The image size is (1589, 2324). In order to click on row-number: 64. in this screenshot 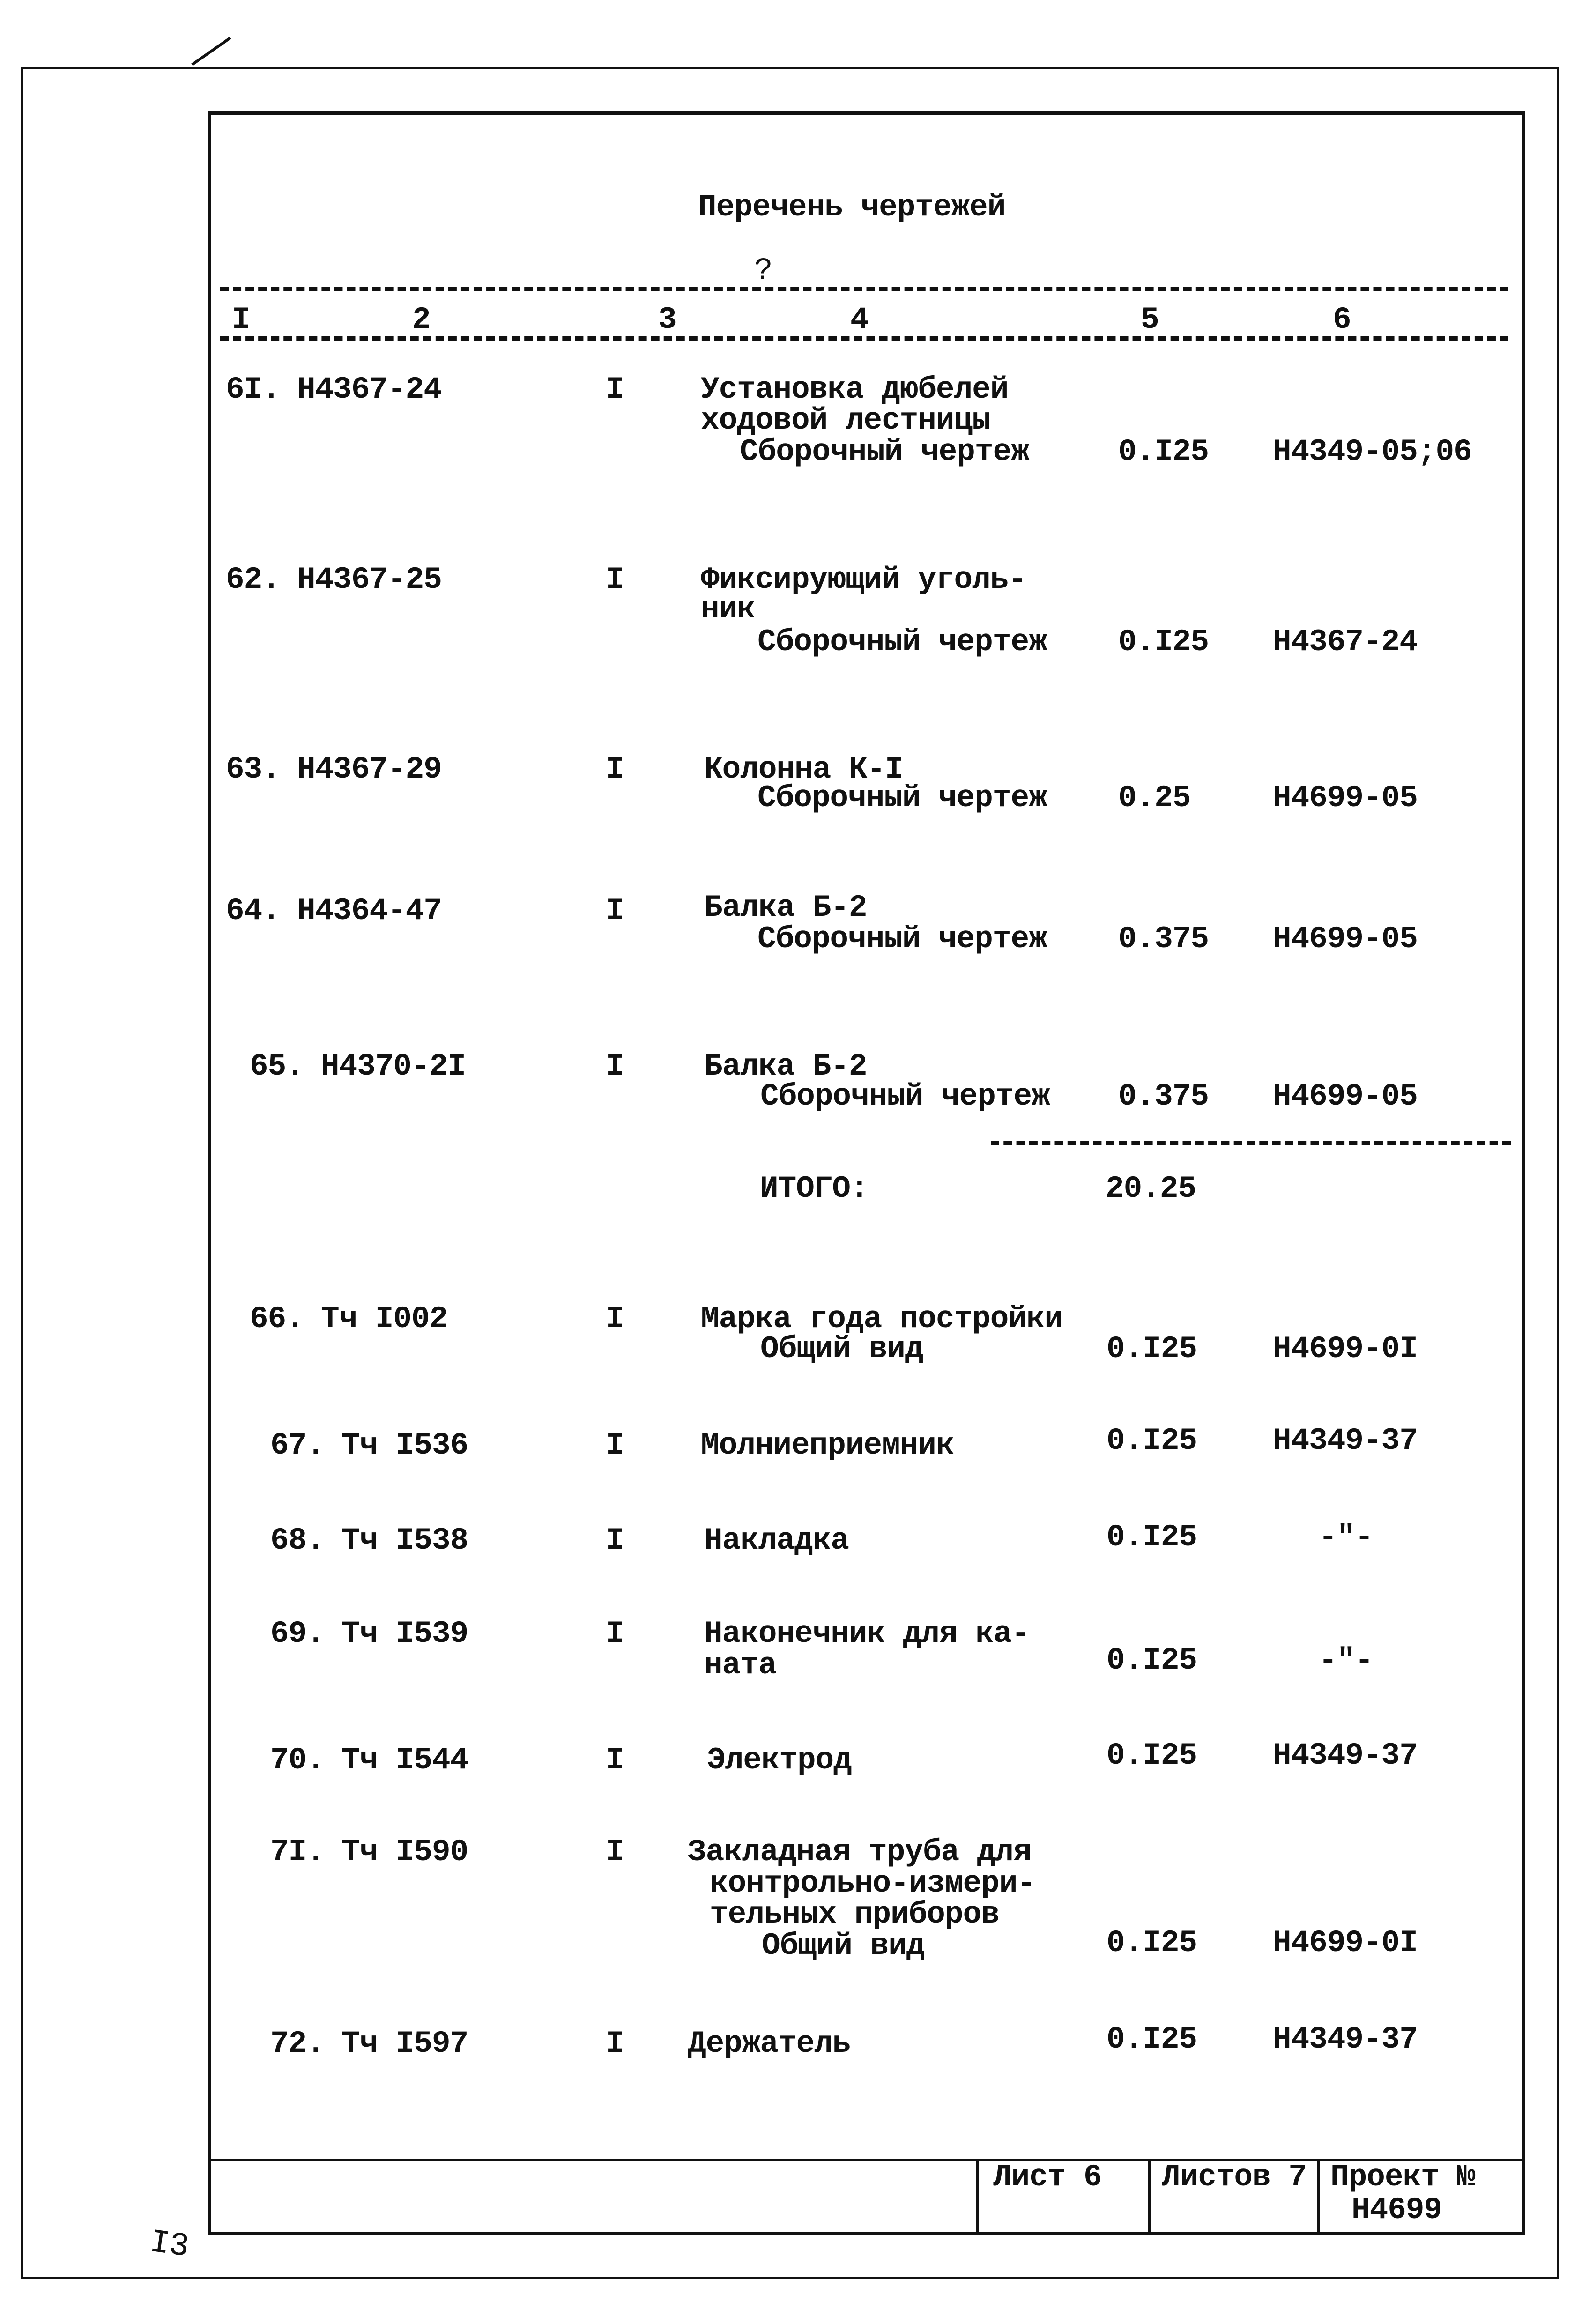, I will do `click(254, 910)`.